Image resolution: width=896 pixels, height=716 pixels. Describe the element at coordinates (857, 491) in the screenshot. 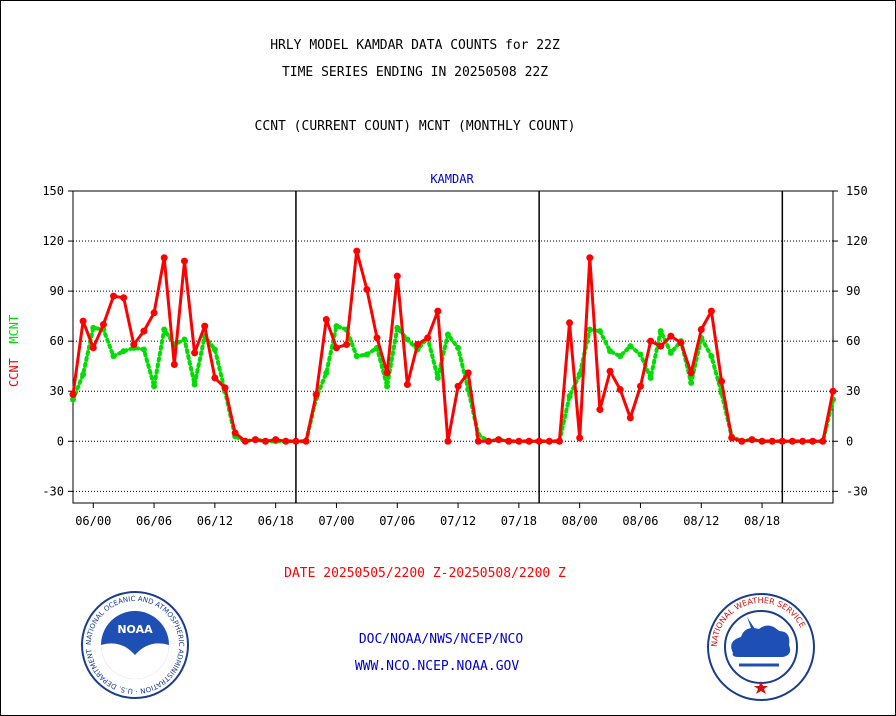

I see `y-tick-label-right: -30` at that location.